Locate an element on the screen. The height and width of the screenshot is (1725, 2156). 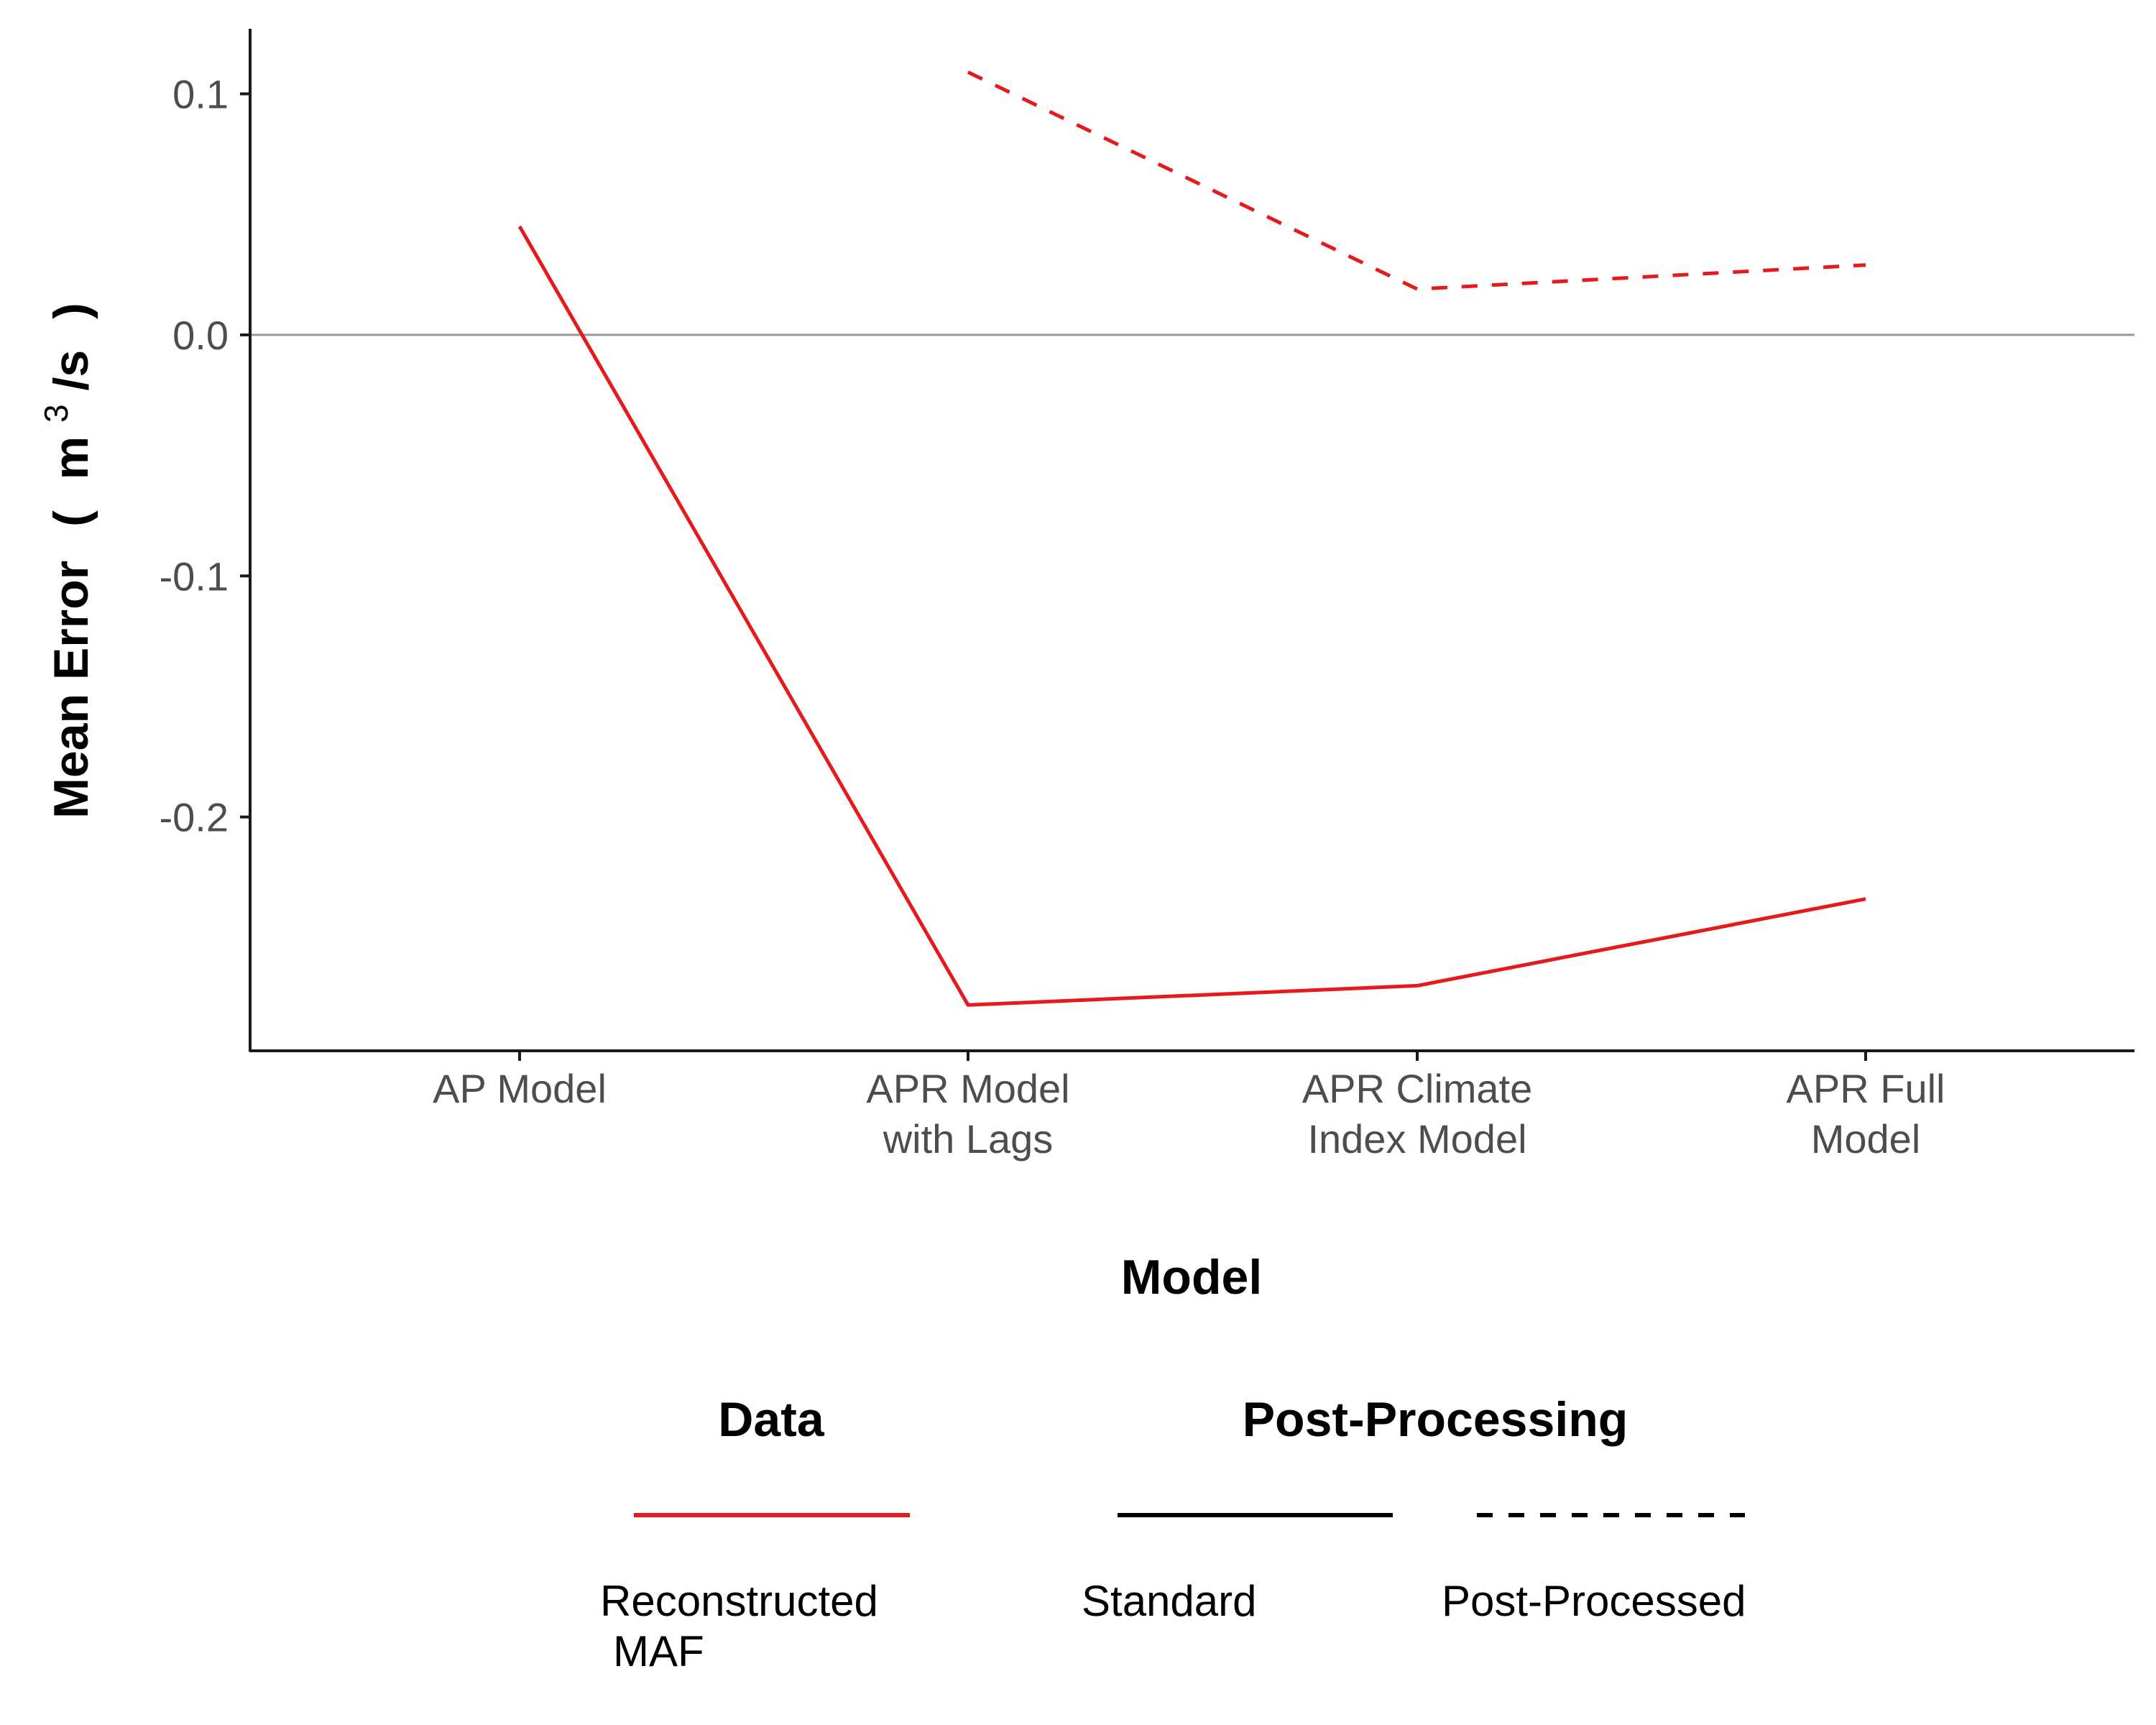
y-axis: 0.1 0.0 -0.1 -0.2 is located at coordinates (206, 540).